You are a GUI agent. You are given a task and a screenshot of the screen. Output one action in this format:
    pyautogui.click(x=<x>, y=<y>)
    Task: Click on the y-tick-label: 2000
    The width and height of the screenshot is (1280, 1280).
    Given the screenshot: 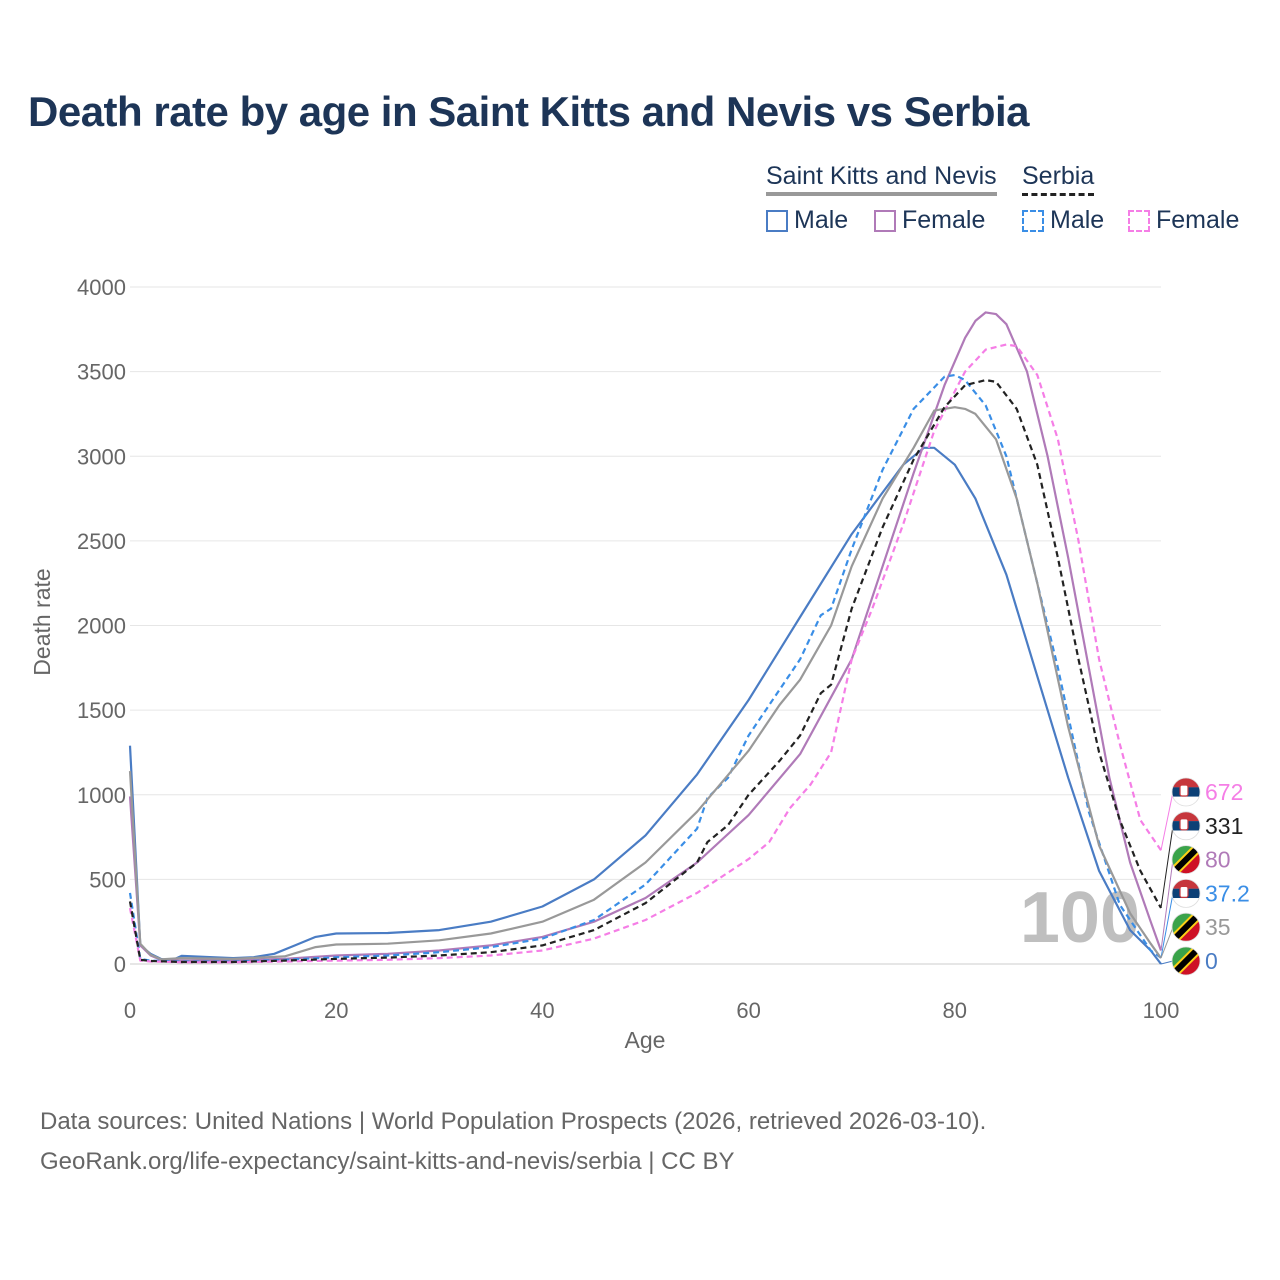 What is the action you would take?
    pyautogui.click(x=101, y=626)
    